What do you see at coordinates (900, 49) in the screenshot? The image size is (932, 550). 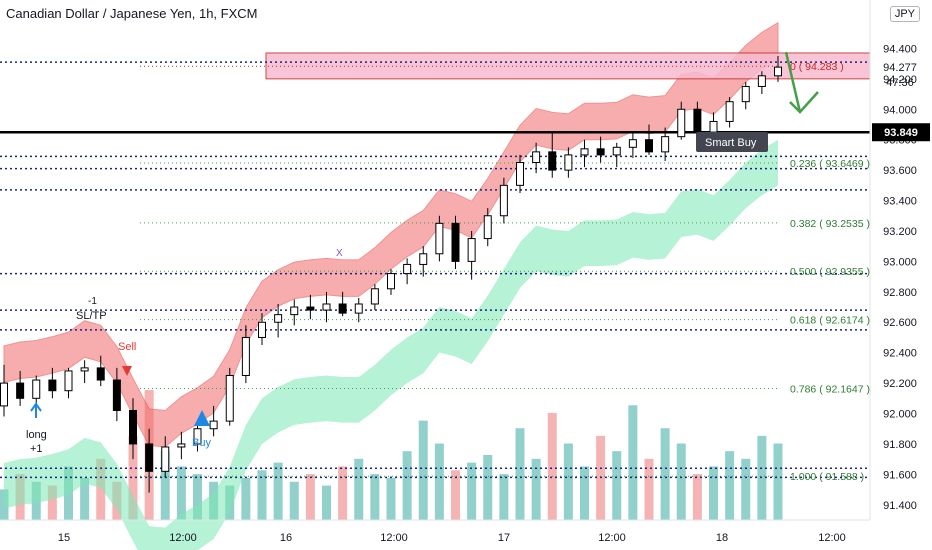 I see `y-tick-label: 94.400` at bounding box center [900, 49].